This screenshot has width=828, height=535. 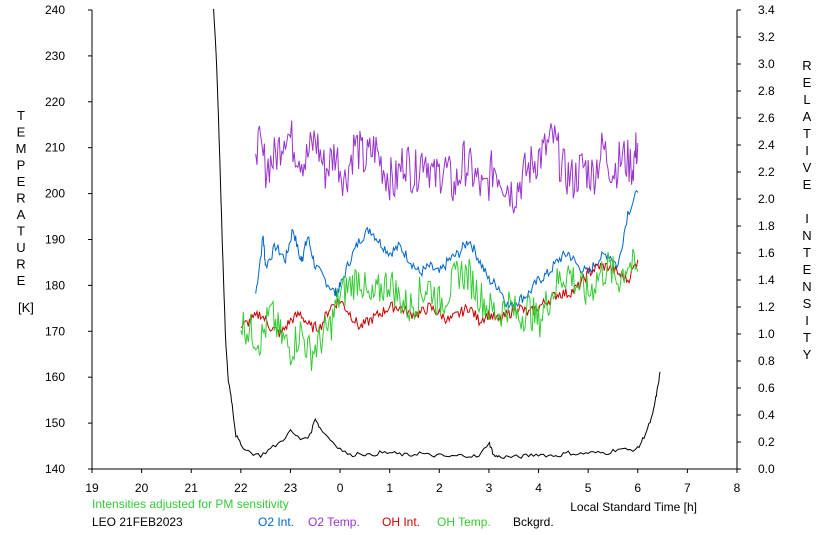 What do you see at coordinates (806, 99) in the screenshot?
I see `right-axis-letter: L` at bounding box center [806, 99].